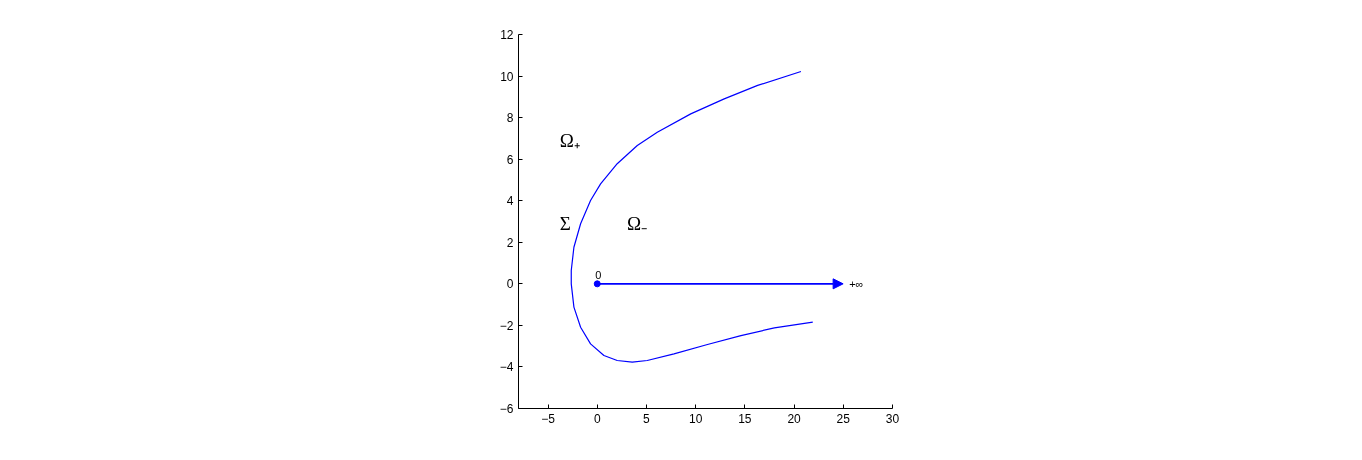  What do you see at coordinates (892, 418) in the screenshot?
I see `x-tick-label: 30` at bounding box center [892, 418].